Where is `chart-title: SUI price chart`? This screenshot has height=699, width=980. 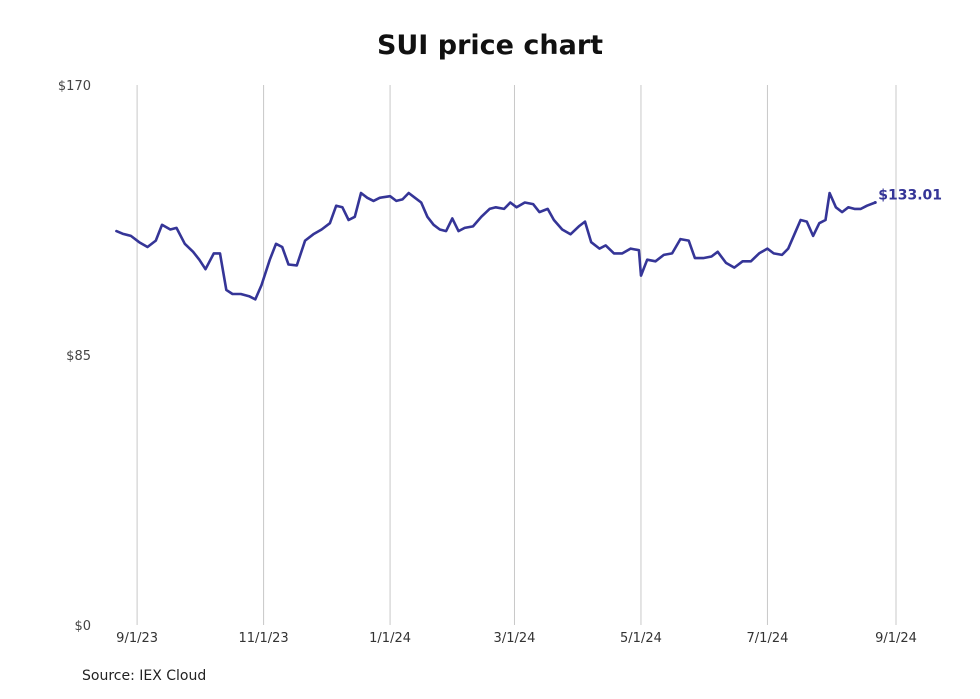 chart-title: SUI price chart is located at coordinates (490, 45).